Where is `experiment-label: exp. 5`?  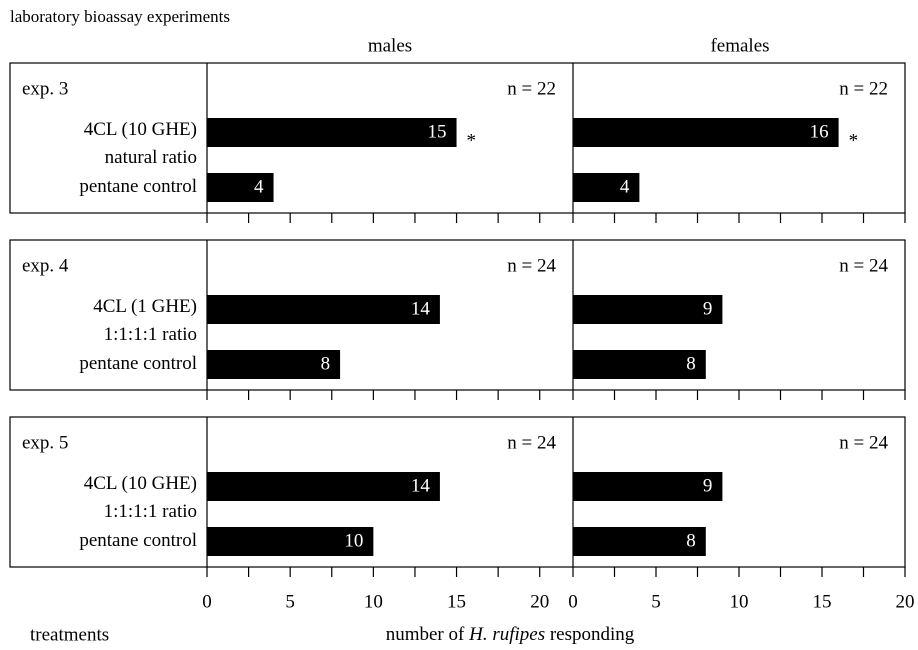
experiment-label: exp. 5 is located at coordinates (45, 442).